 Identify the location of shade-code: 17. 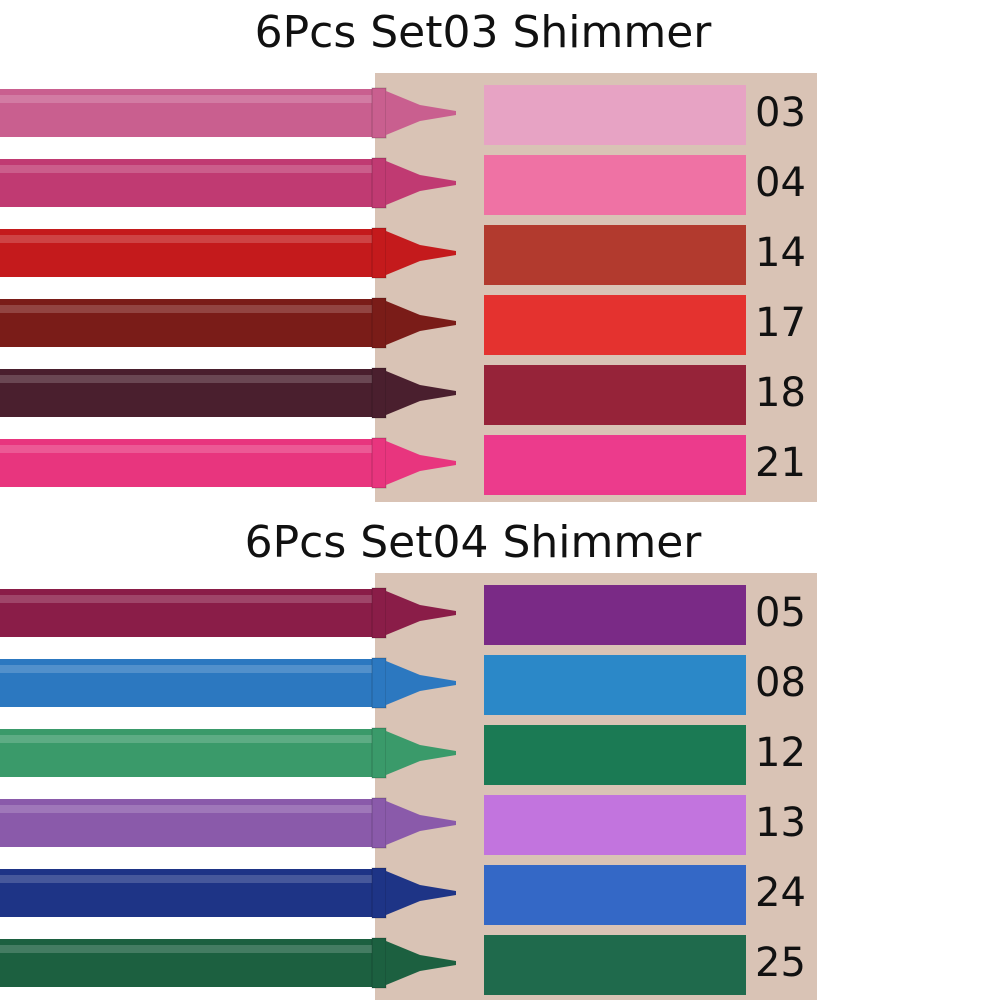
(780, 323).